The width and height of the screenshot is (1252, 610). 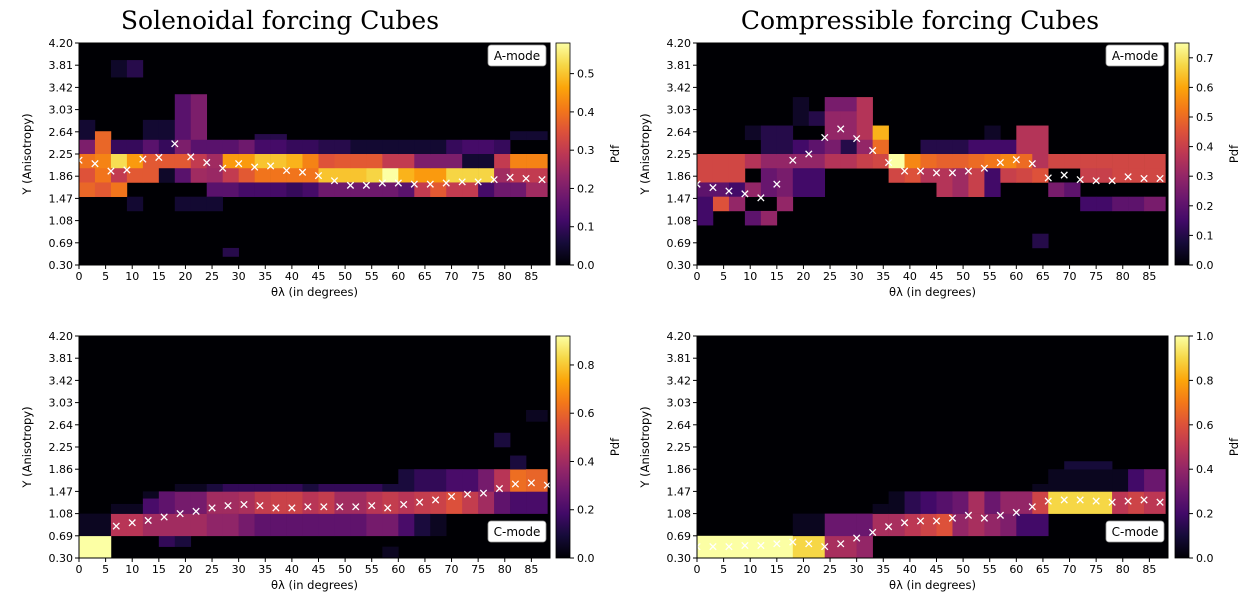 What do you see at coordinates (61, 358) in the screenshot?
I see `y-tick-label: 3.81` at bounding box center [61, 358].